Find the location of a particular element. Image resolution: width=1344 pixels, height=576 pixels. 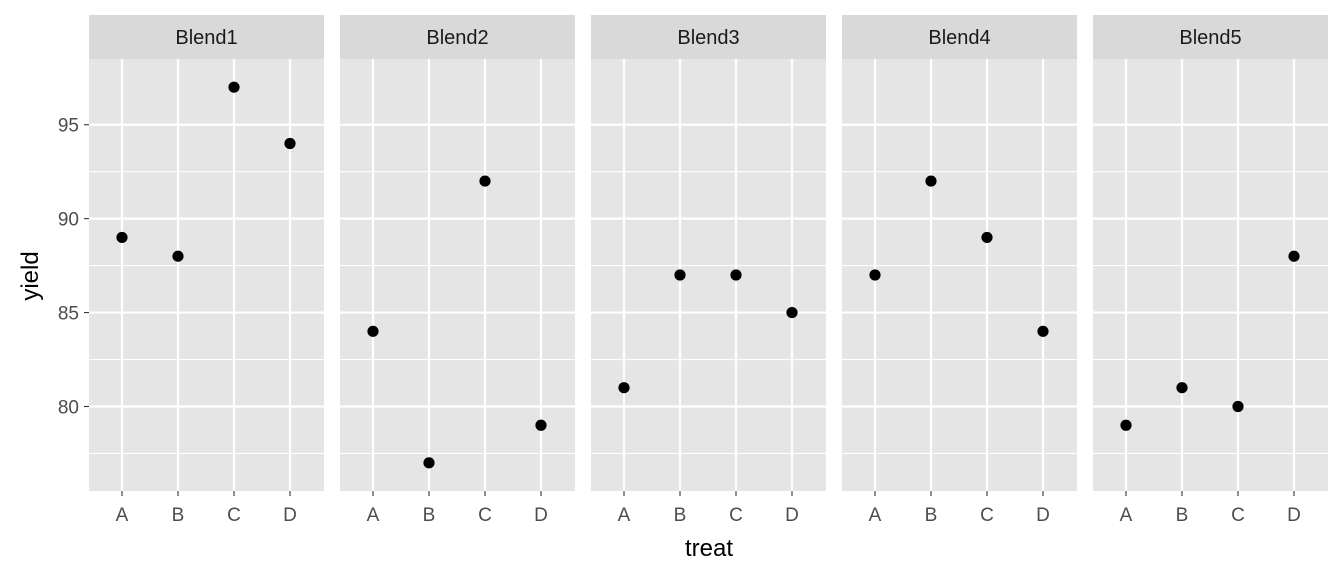

facet-strip-label: Blend1 is located at coordinates (206, 38).